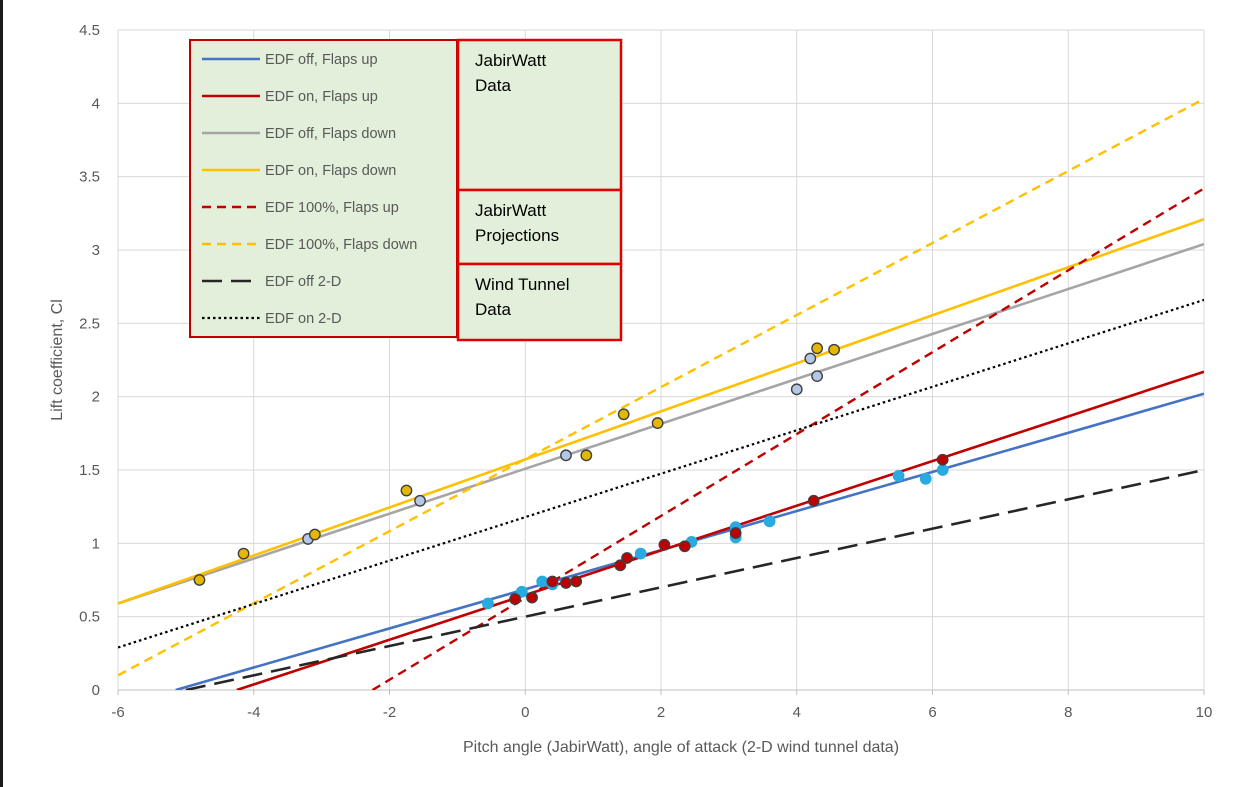 This screenshot has width=1252, height=787. I want to click on y-tick-label: 0.5, so click(89, 617).